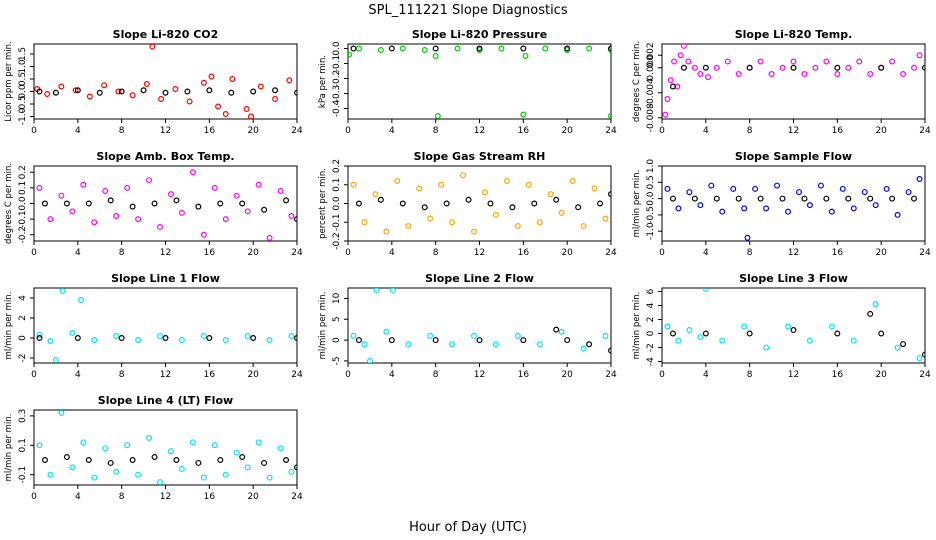  What do you see at coordinates (34, 375) in the screenshot?
I see `x-tick-label: 0` at bounding box center [34, 375].